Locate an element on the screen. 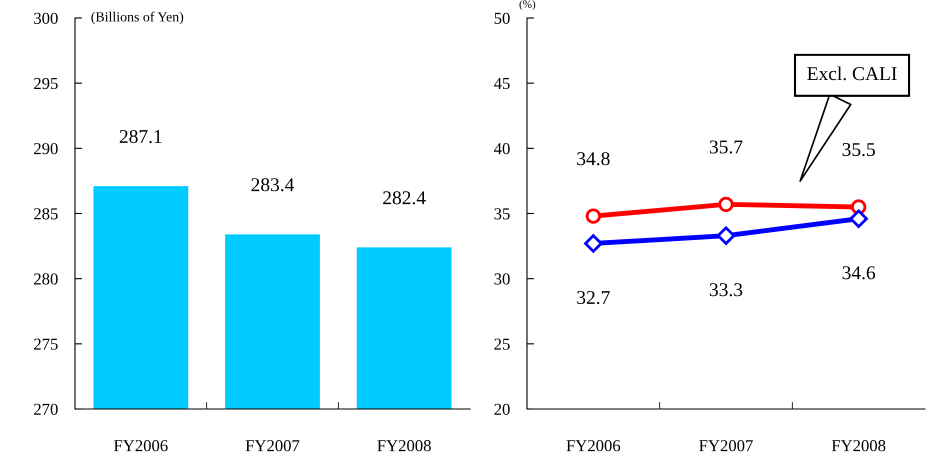  y-tick-label: 290 is located at coordinates (46, 148).